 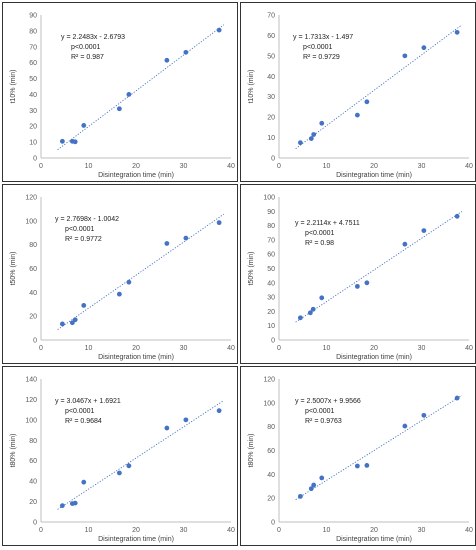 What do you see at coordinates (271, 56) in the screenshot?
I see `y-tick-label: 50` at bounding box center [271, 56].